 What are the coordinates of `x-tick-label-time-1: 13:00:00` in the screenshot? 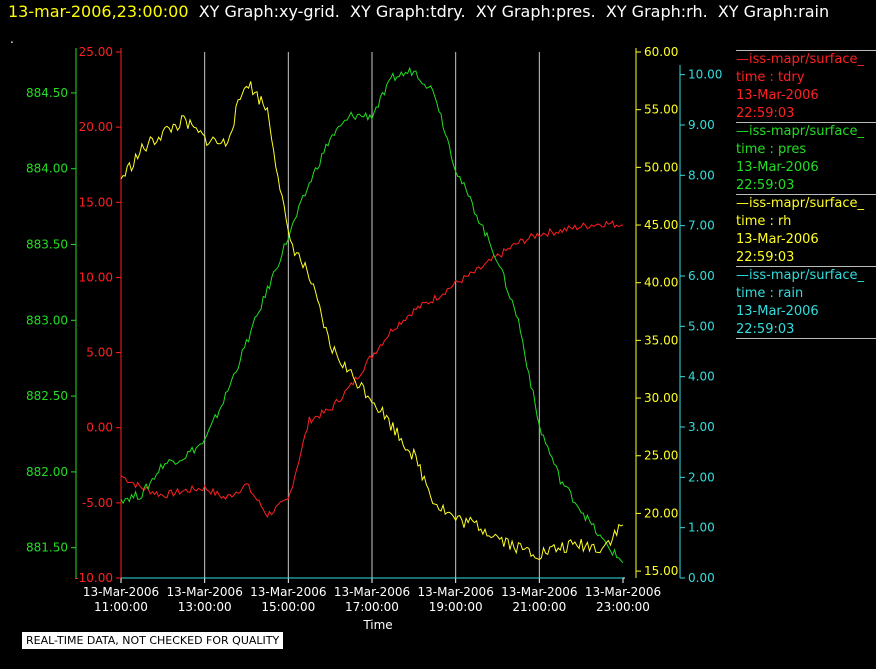 It's located at (205, 607).